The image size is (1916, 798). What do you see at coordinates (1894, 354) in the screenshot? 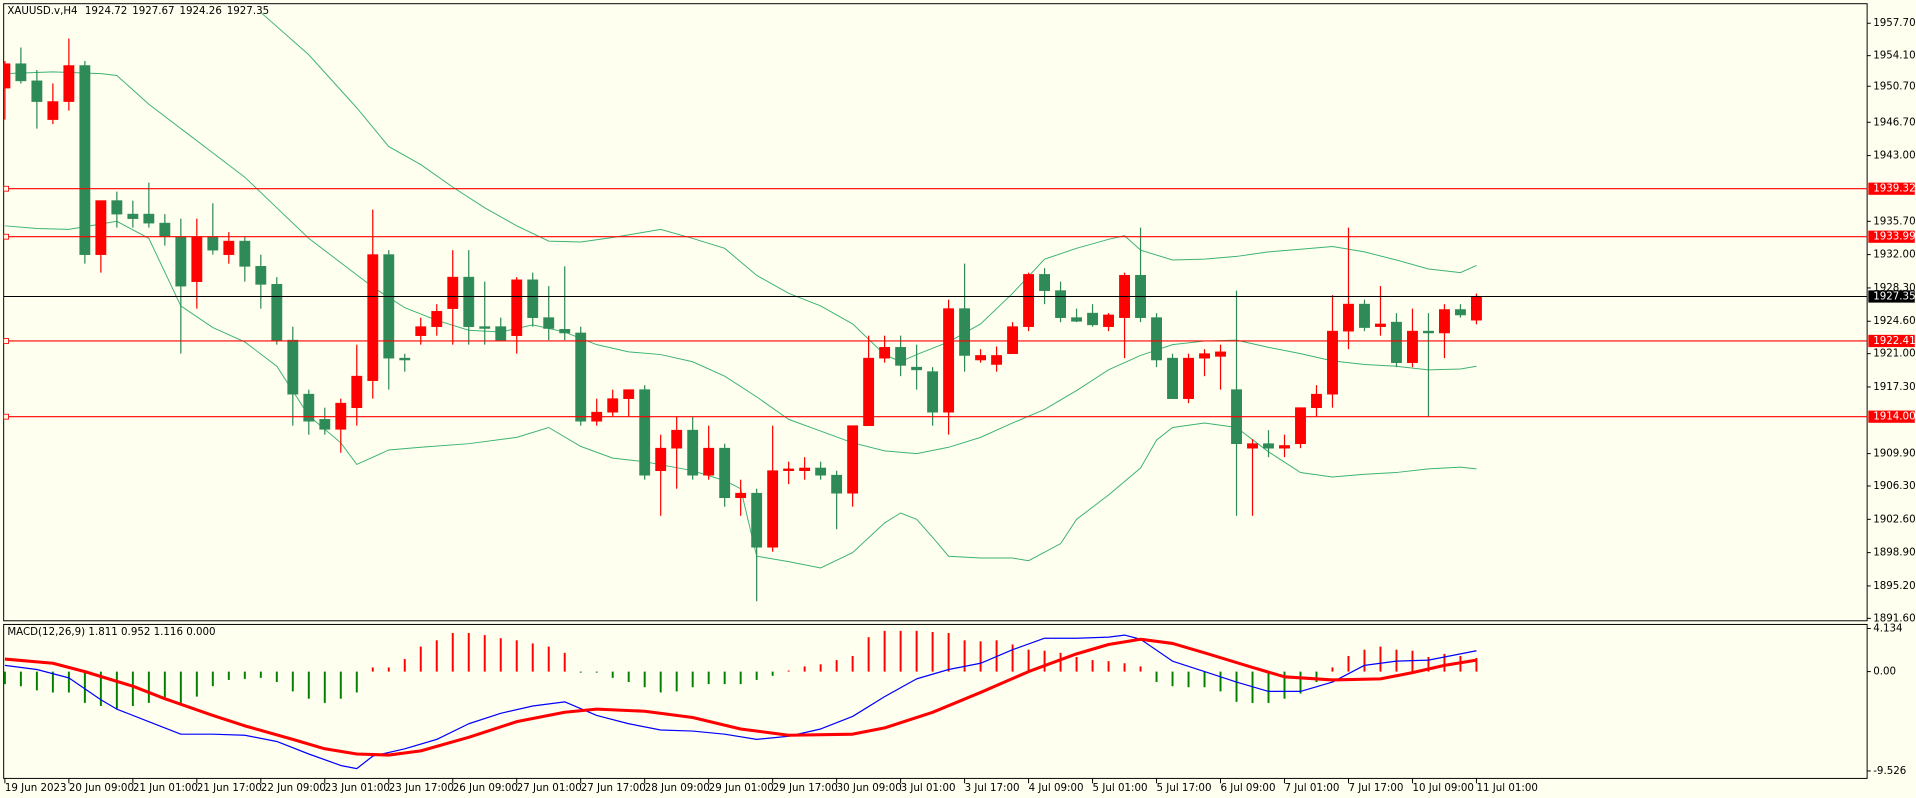
I see `y-tick-label: 1921.00` at bounding box center [1894, 354].